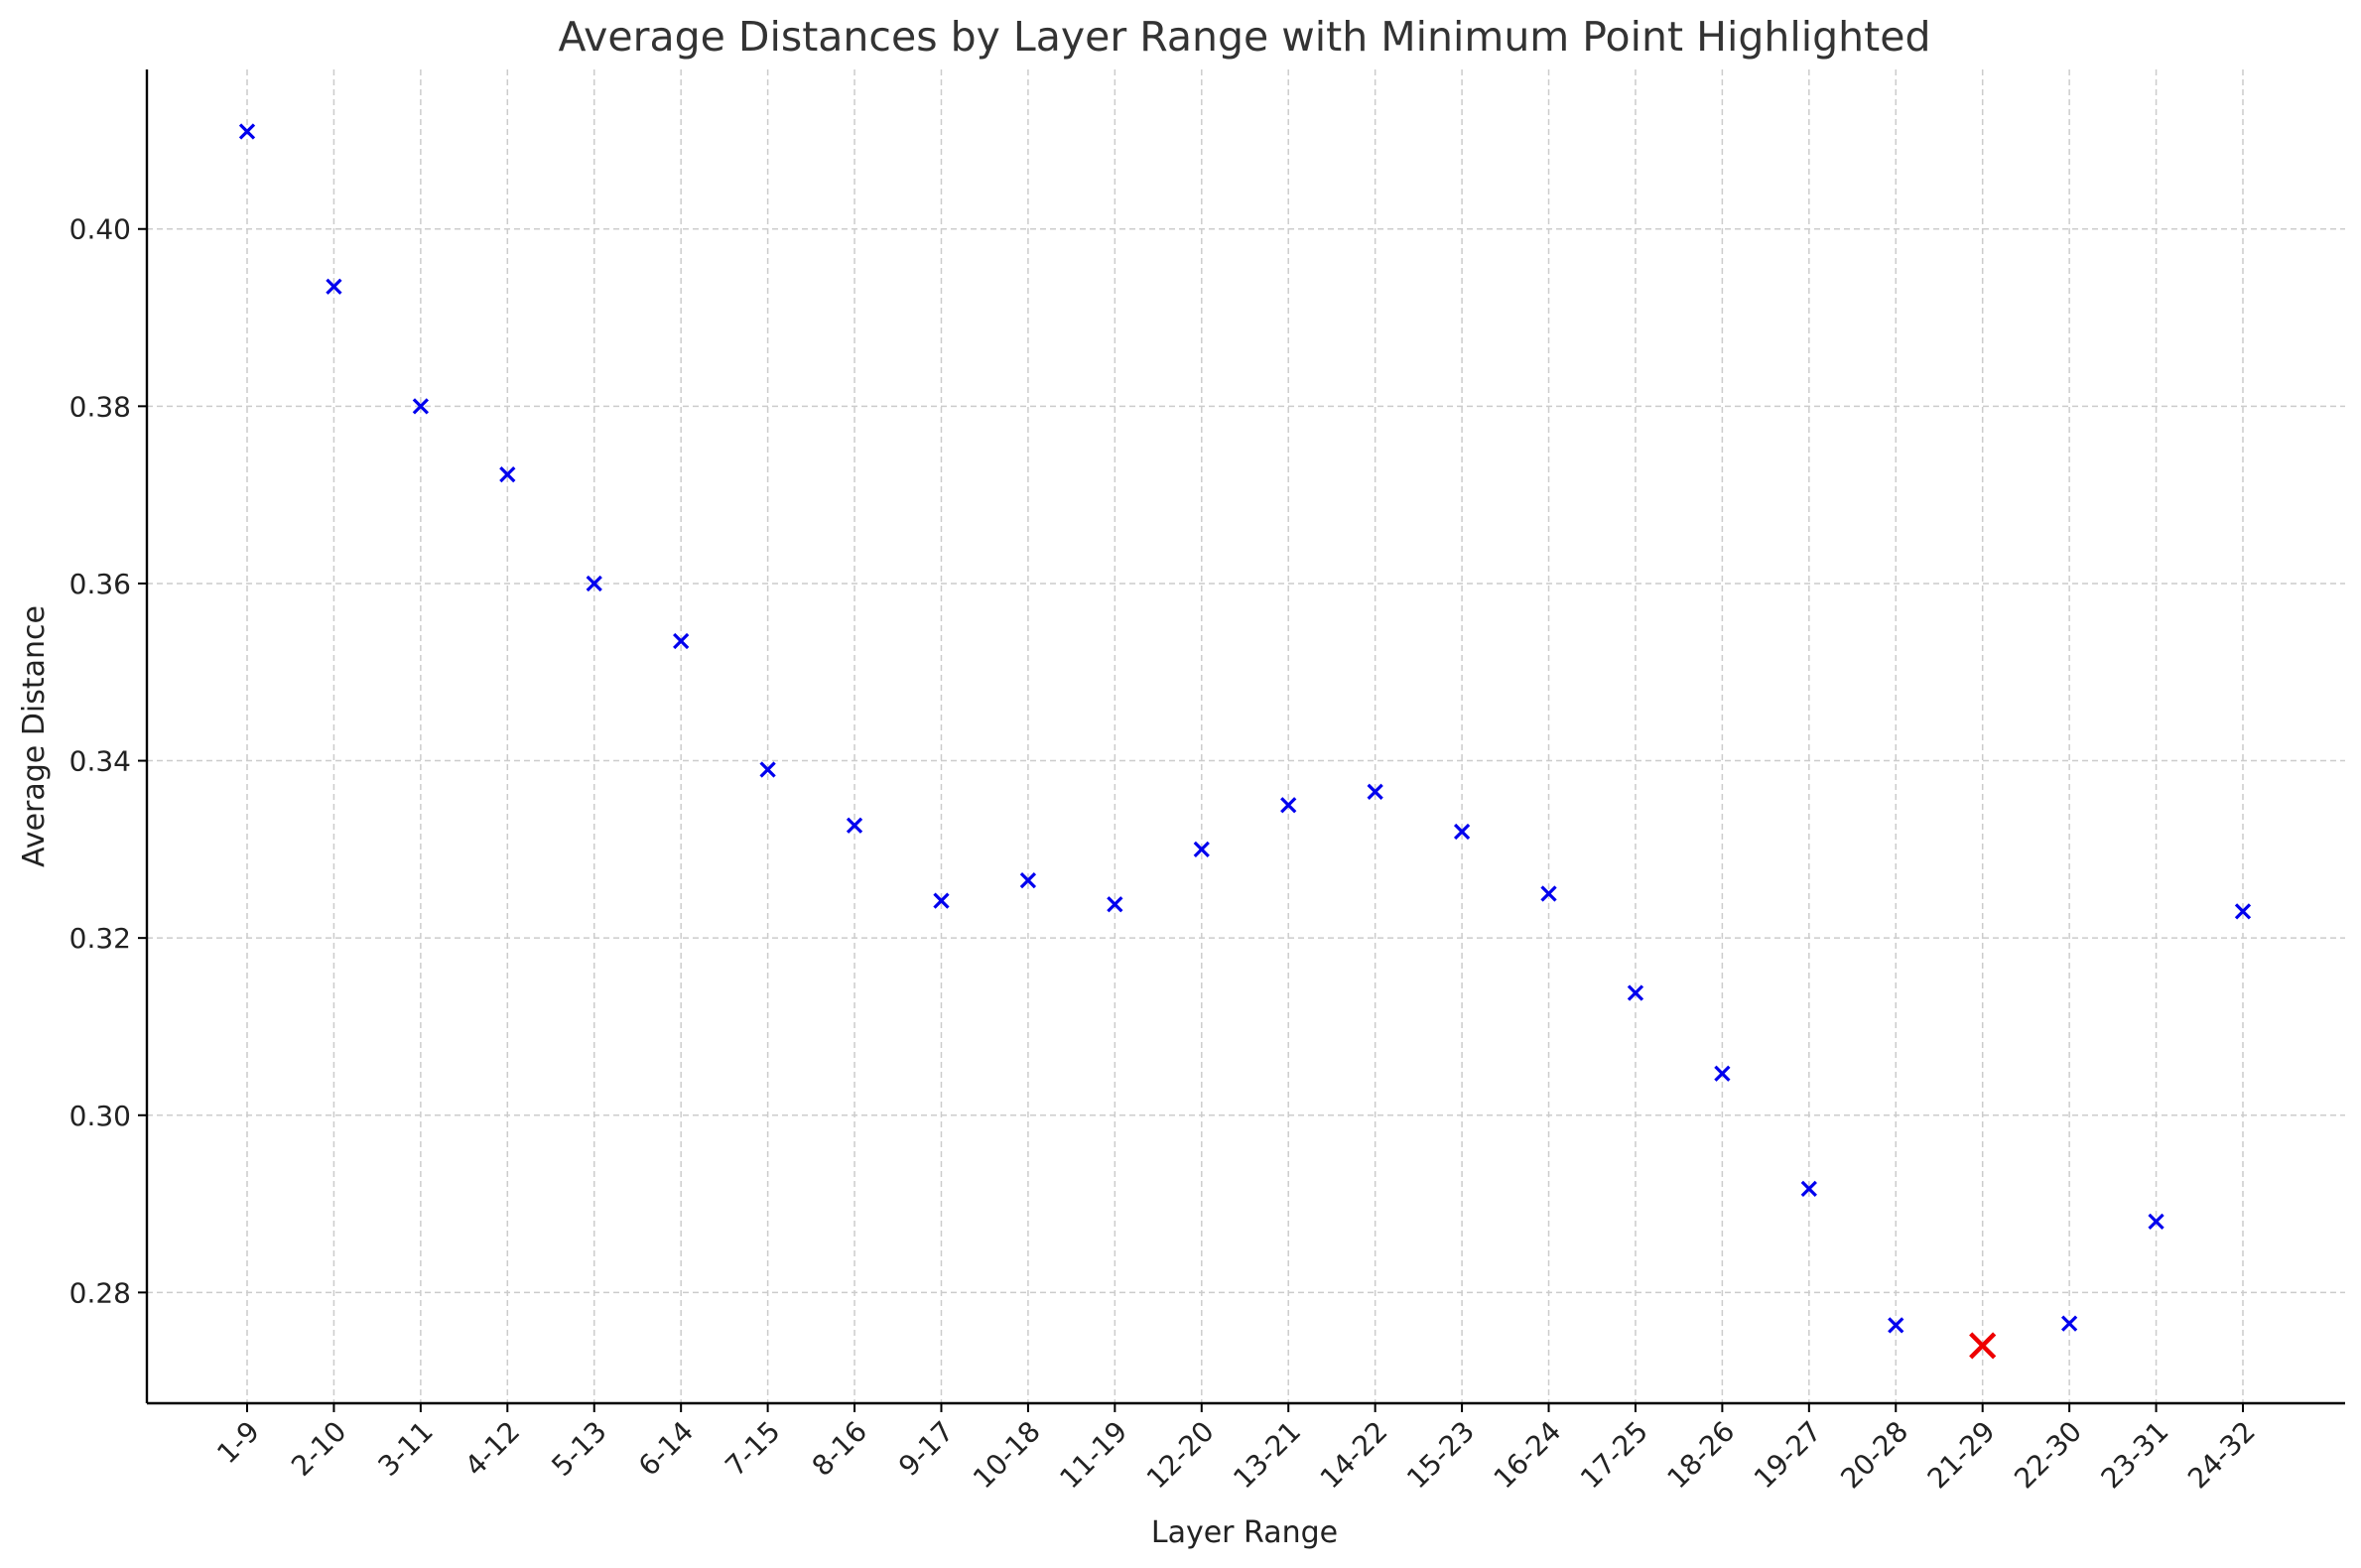 The width and height of the screenshot is (2361, 1568). Describe the element at coordinates (1874, 1455) in the screenshot. I see `x-tick-label: 20-28` at that location.